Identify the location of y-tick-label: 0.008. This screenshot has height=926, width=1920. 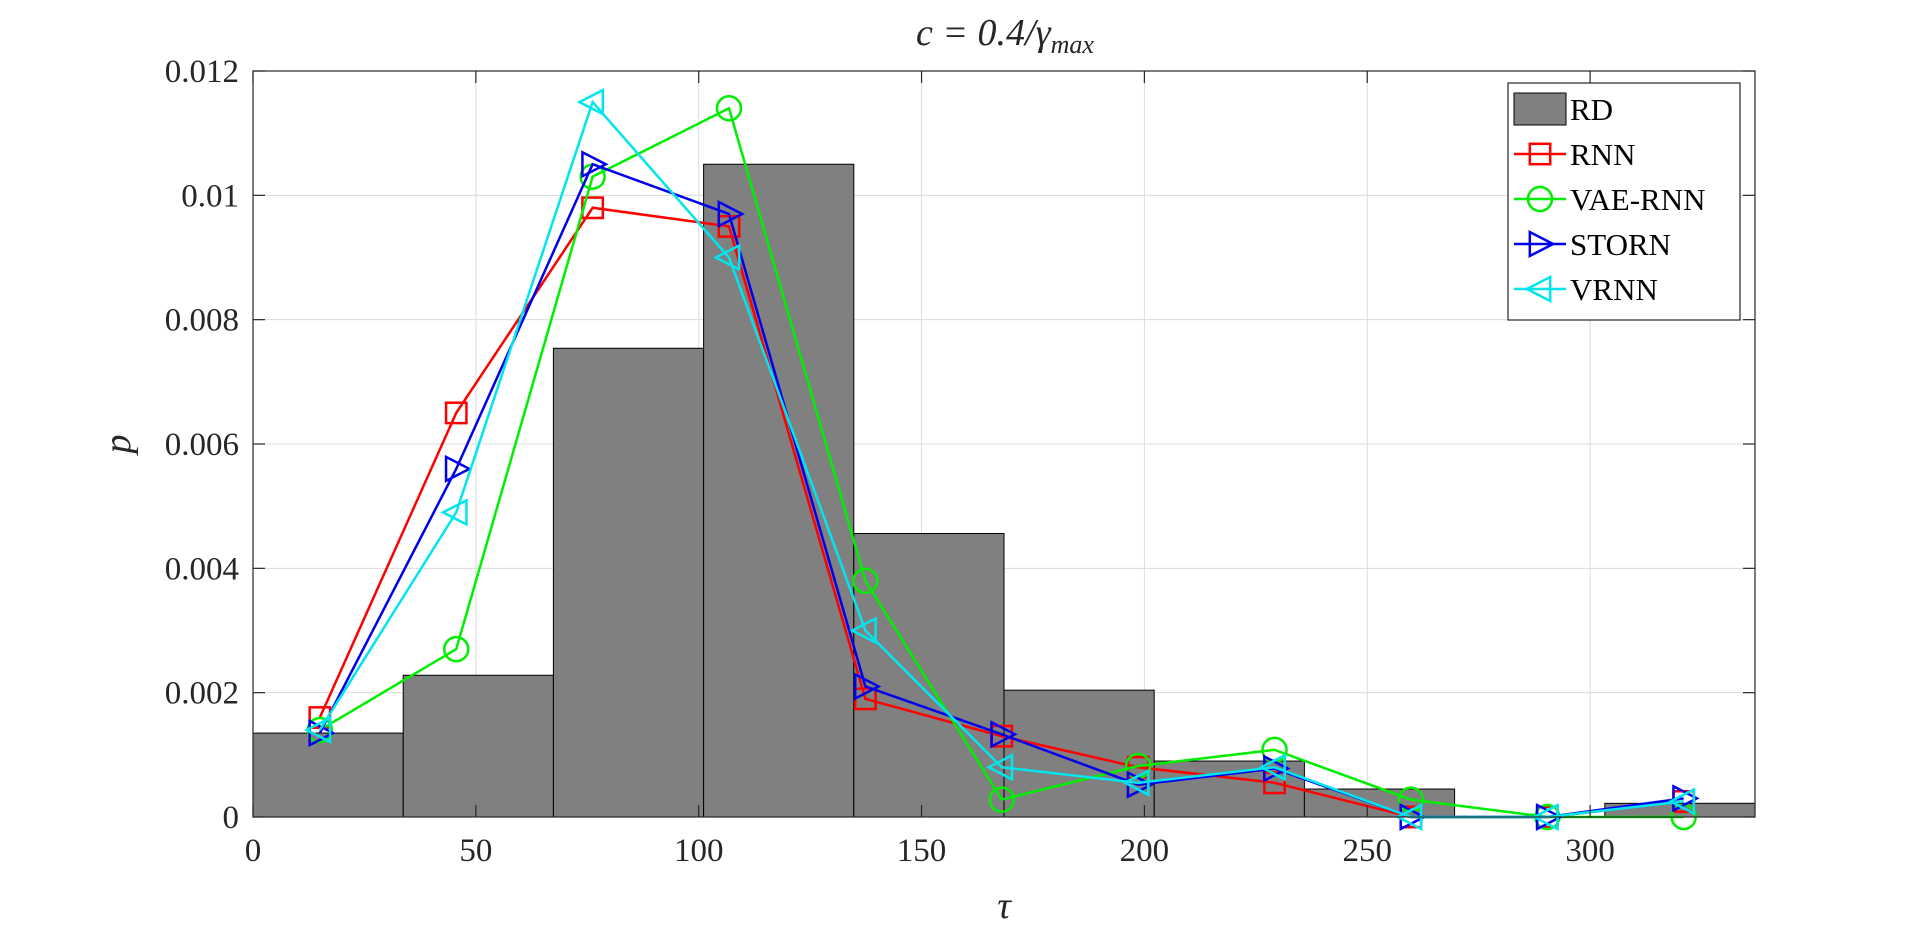
(202, 321).